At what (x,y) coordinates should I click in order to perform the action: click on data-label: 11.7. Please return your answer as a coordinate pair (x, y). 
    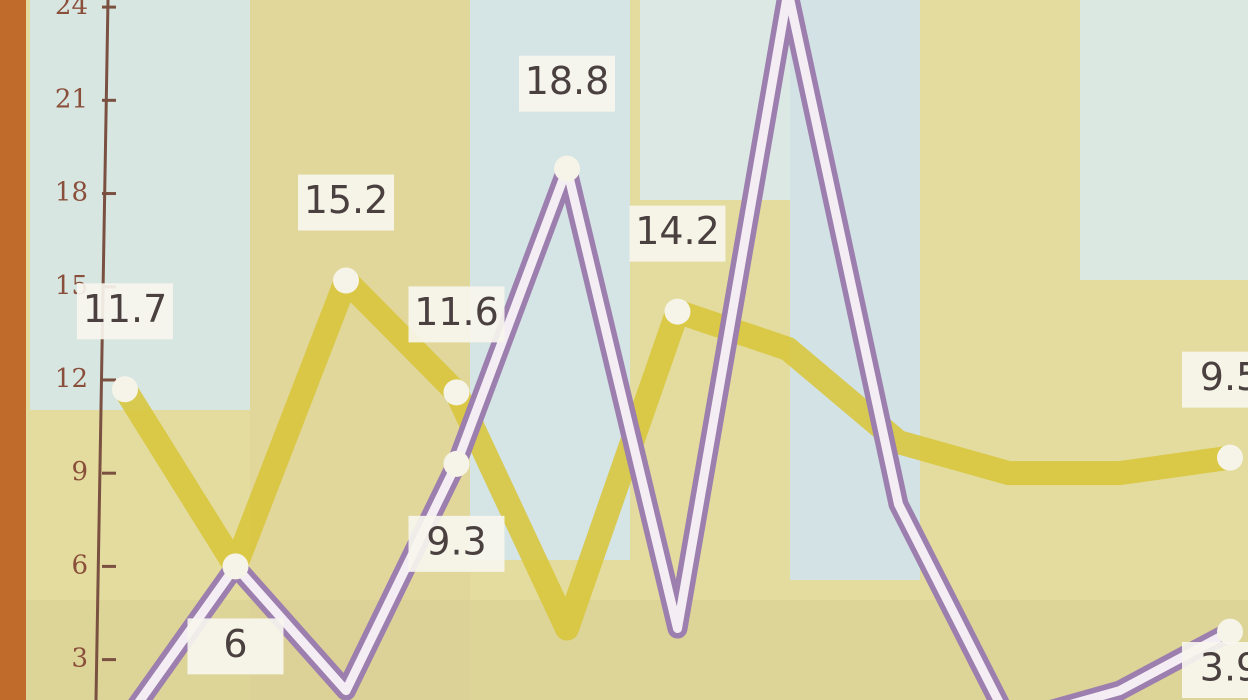
    Looking at the image, I should click on (125, 309).